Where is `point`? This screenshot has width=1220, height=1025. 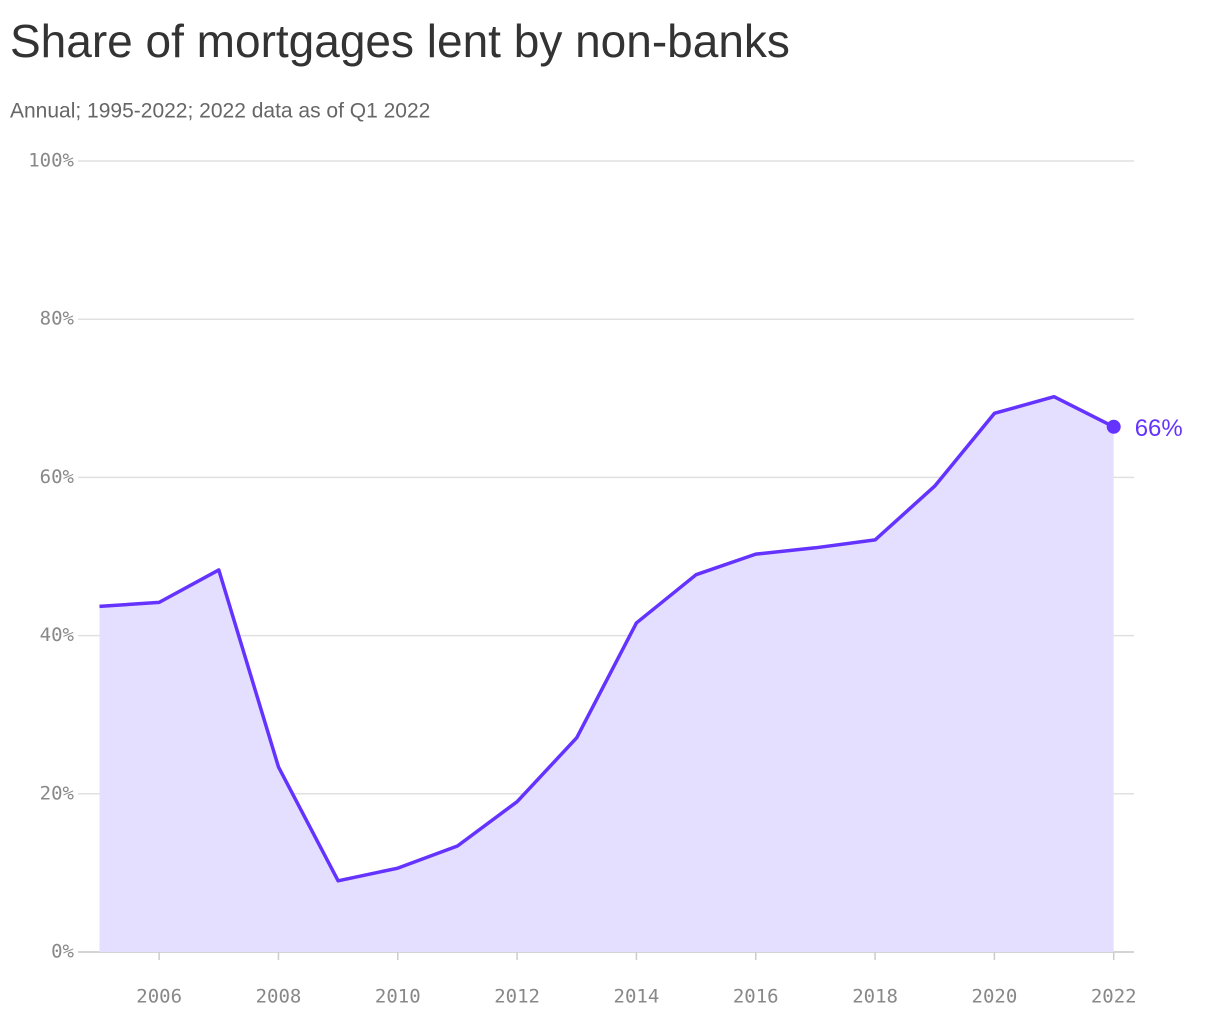 point is located at coordinates (1113, 426).